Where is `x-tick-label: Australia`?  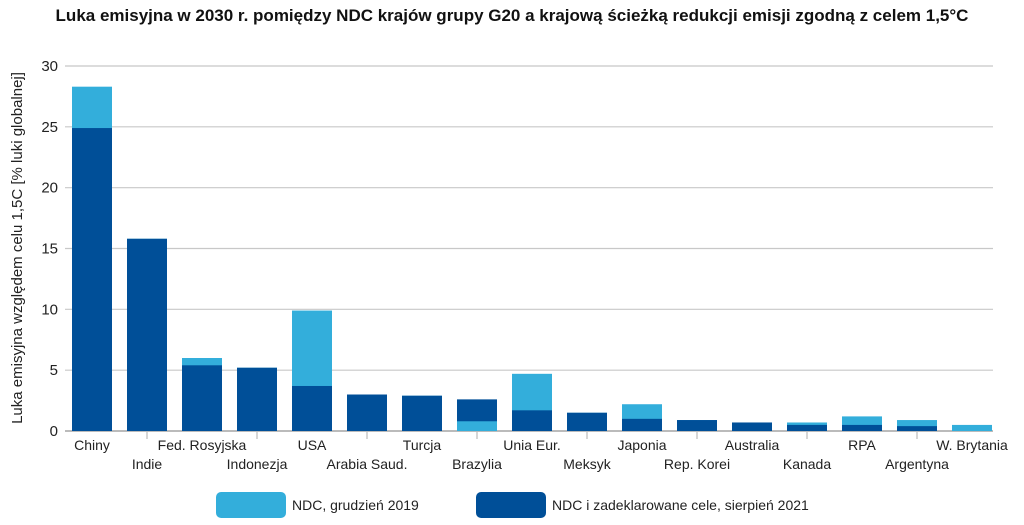
x-tick-label: Australia is located at coordinates (752, 445).